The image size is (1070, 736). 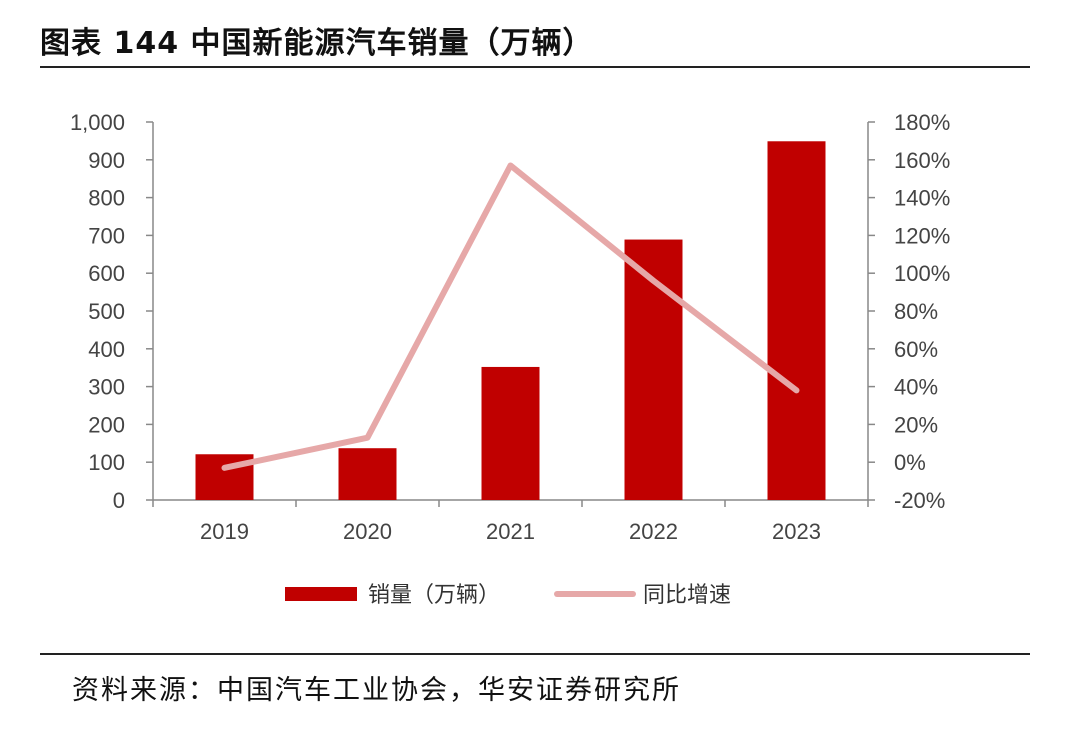 What do you see at coordinates (687, 595) in the screenshot?
I see `legend-label-growth: 同比增速` at bounding box center [687, 595].